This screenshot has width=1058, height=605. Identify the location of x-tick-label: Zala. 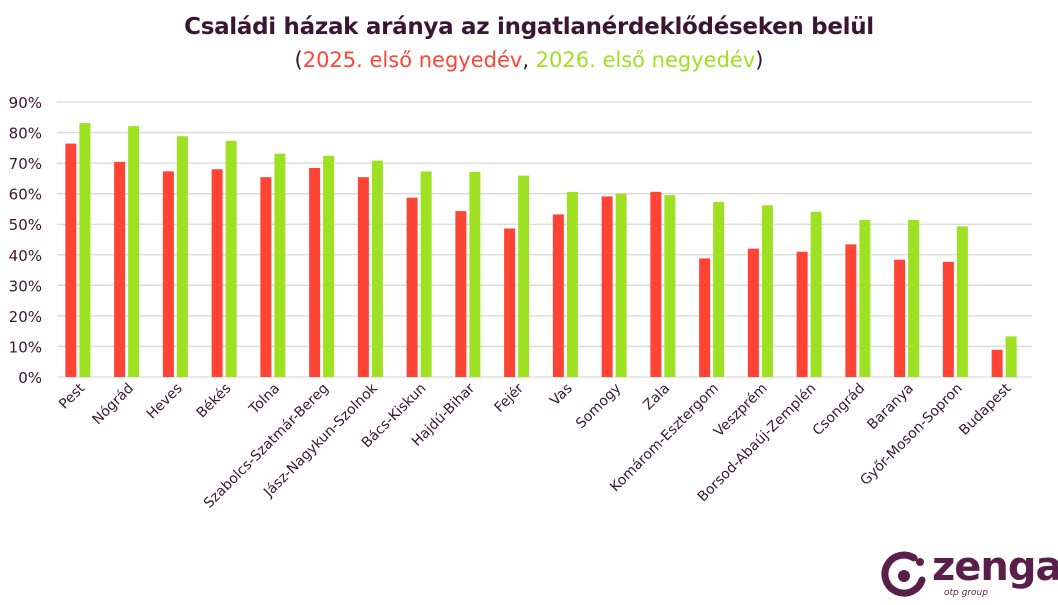
(656, 397).